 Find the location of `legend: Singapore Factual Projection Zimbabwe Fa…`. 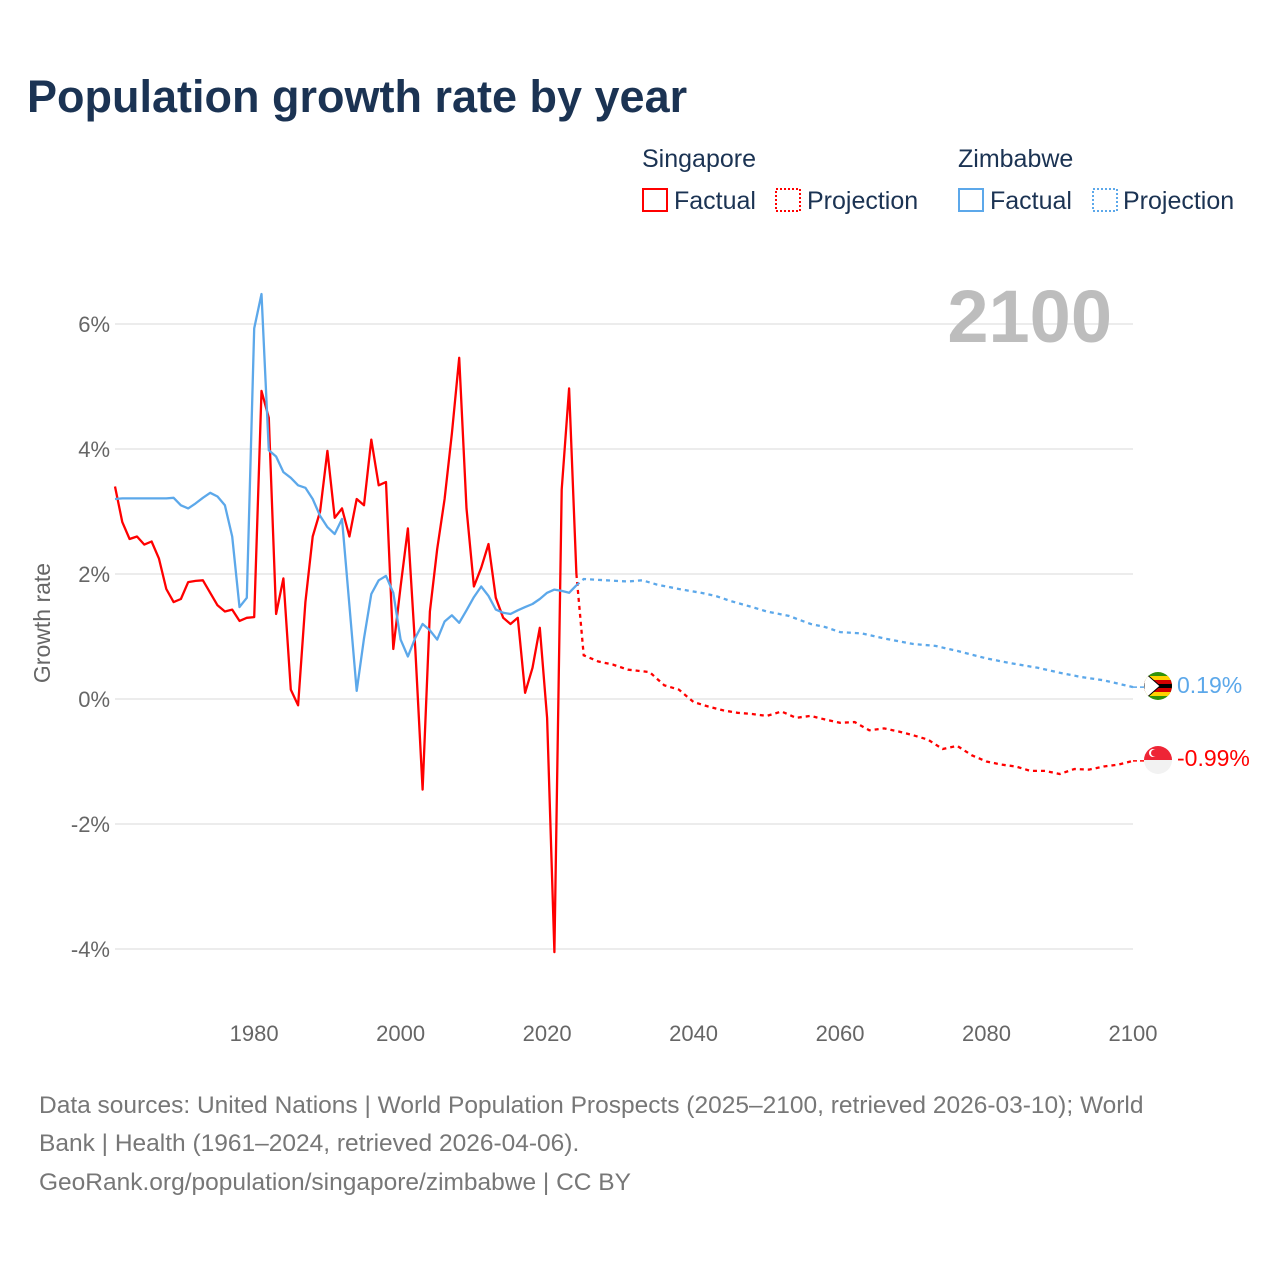

legend: Singapore Factual Projection Zimbabwe Fa… is located at coordinates (938, 180).